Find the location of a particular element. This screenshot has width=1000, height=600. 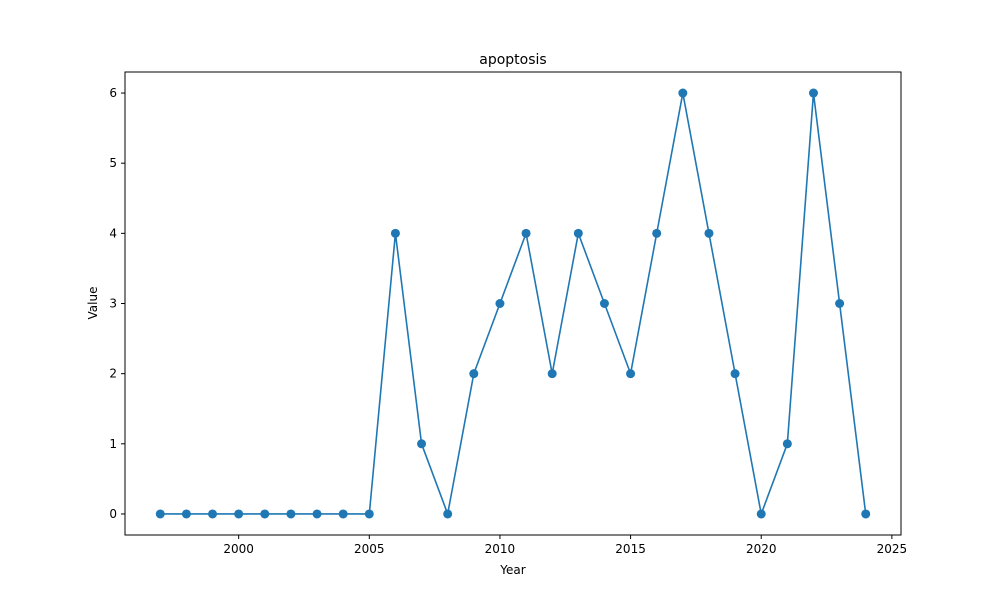

y-tick-label: 3 is located at coordinates (113, 304).